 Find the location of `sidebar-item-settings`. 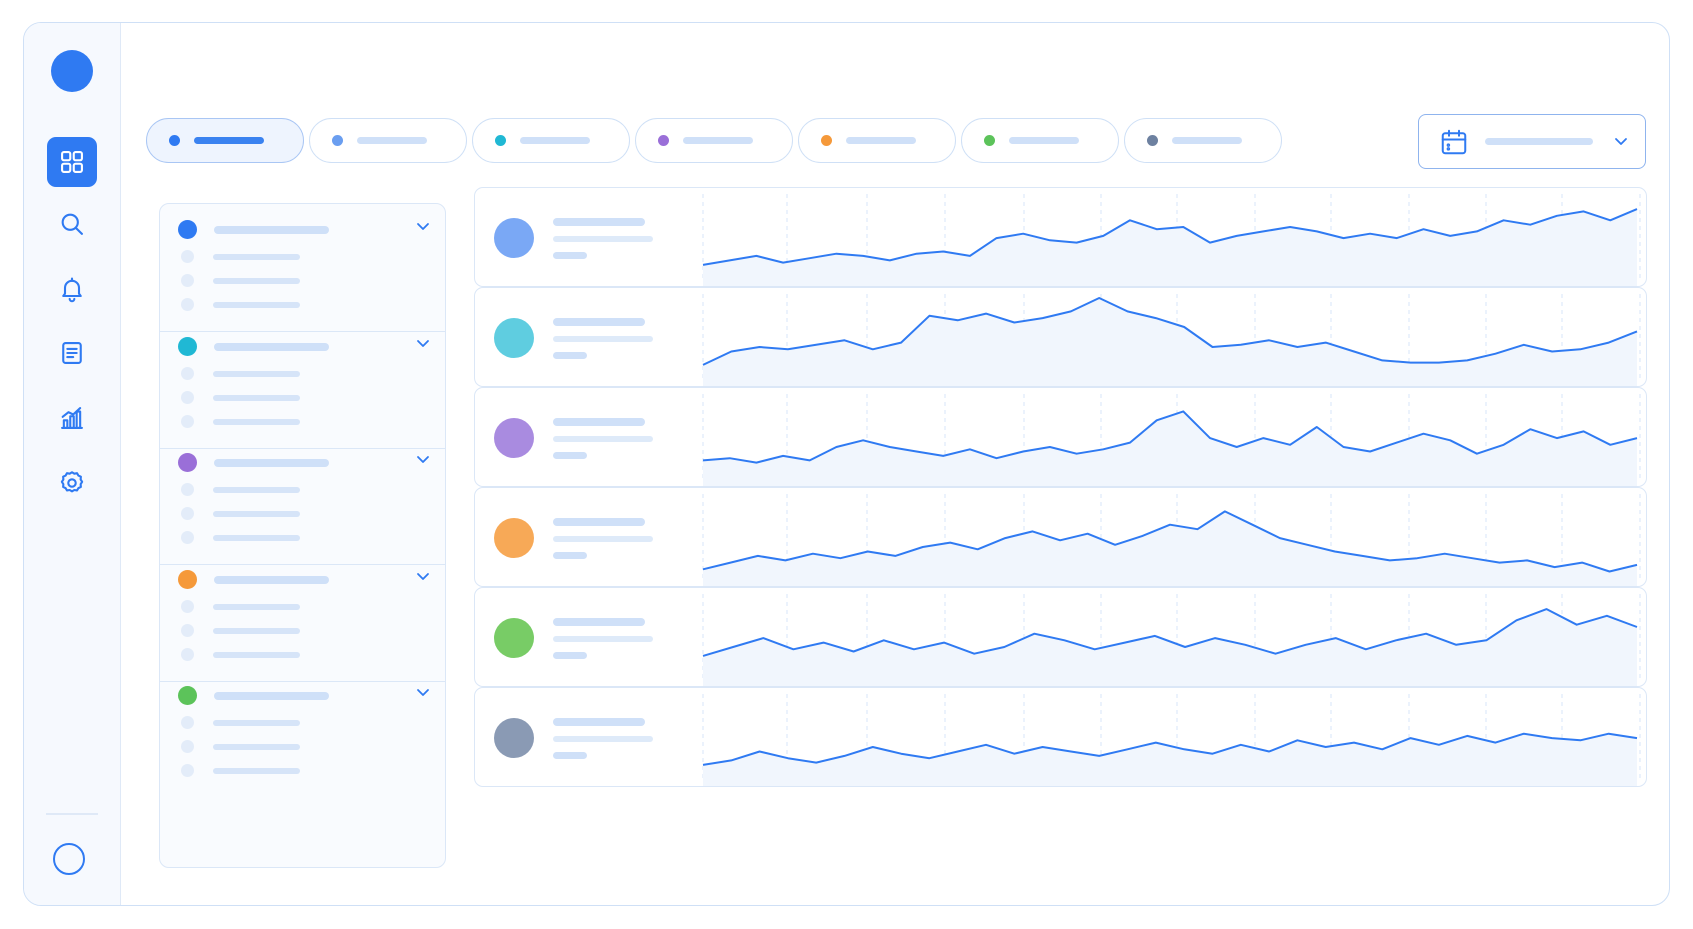

sidebar-item-settings is located at coordinates (72, 483).